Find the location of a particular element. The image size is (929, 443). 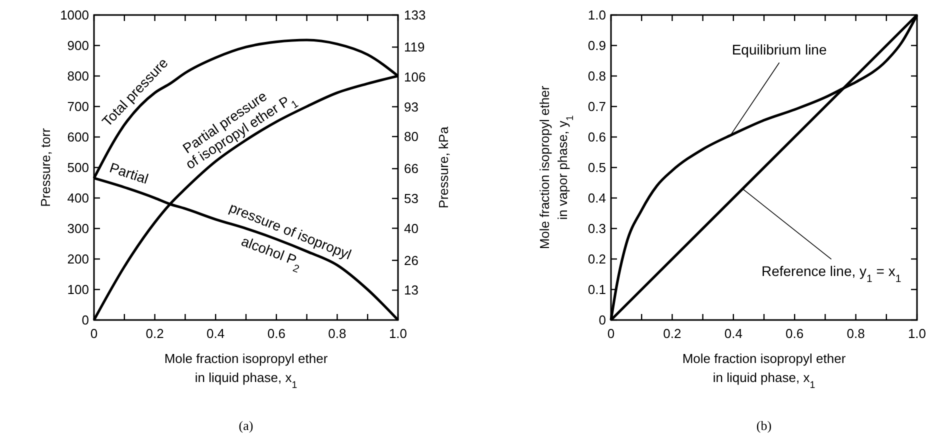

y-tick-label: 0.4 is located at coordinates (597, 198).